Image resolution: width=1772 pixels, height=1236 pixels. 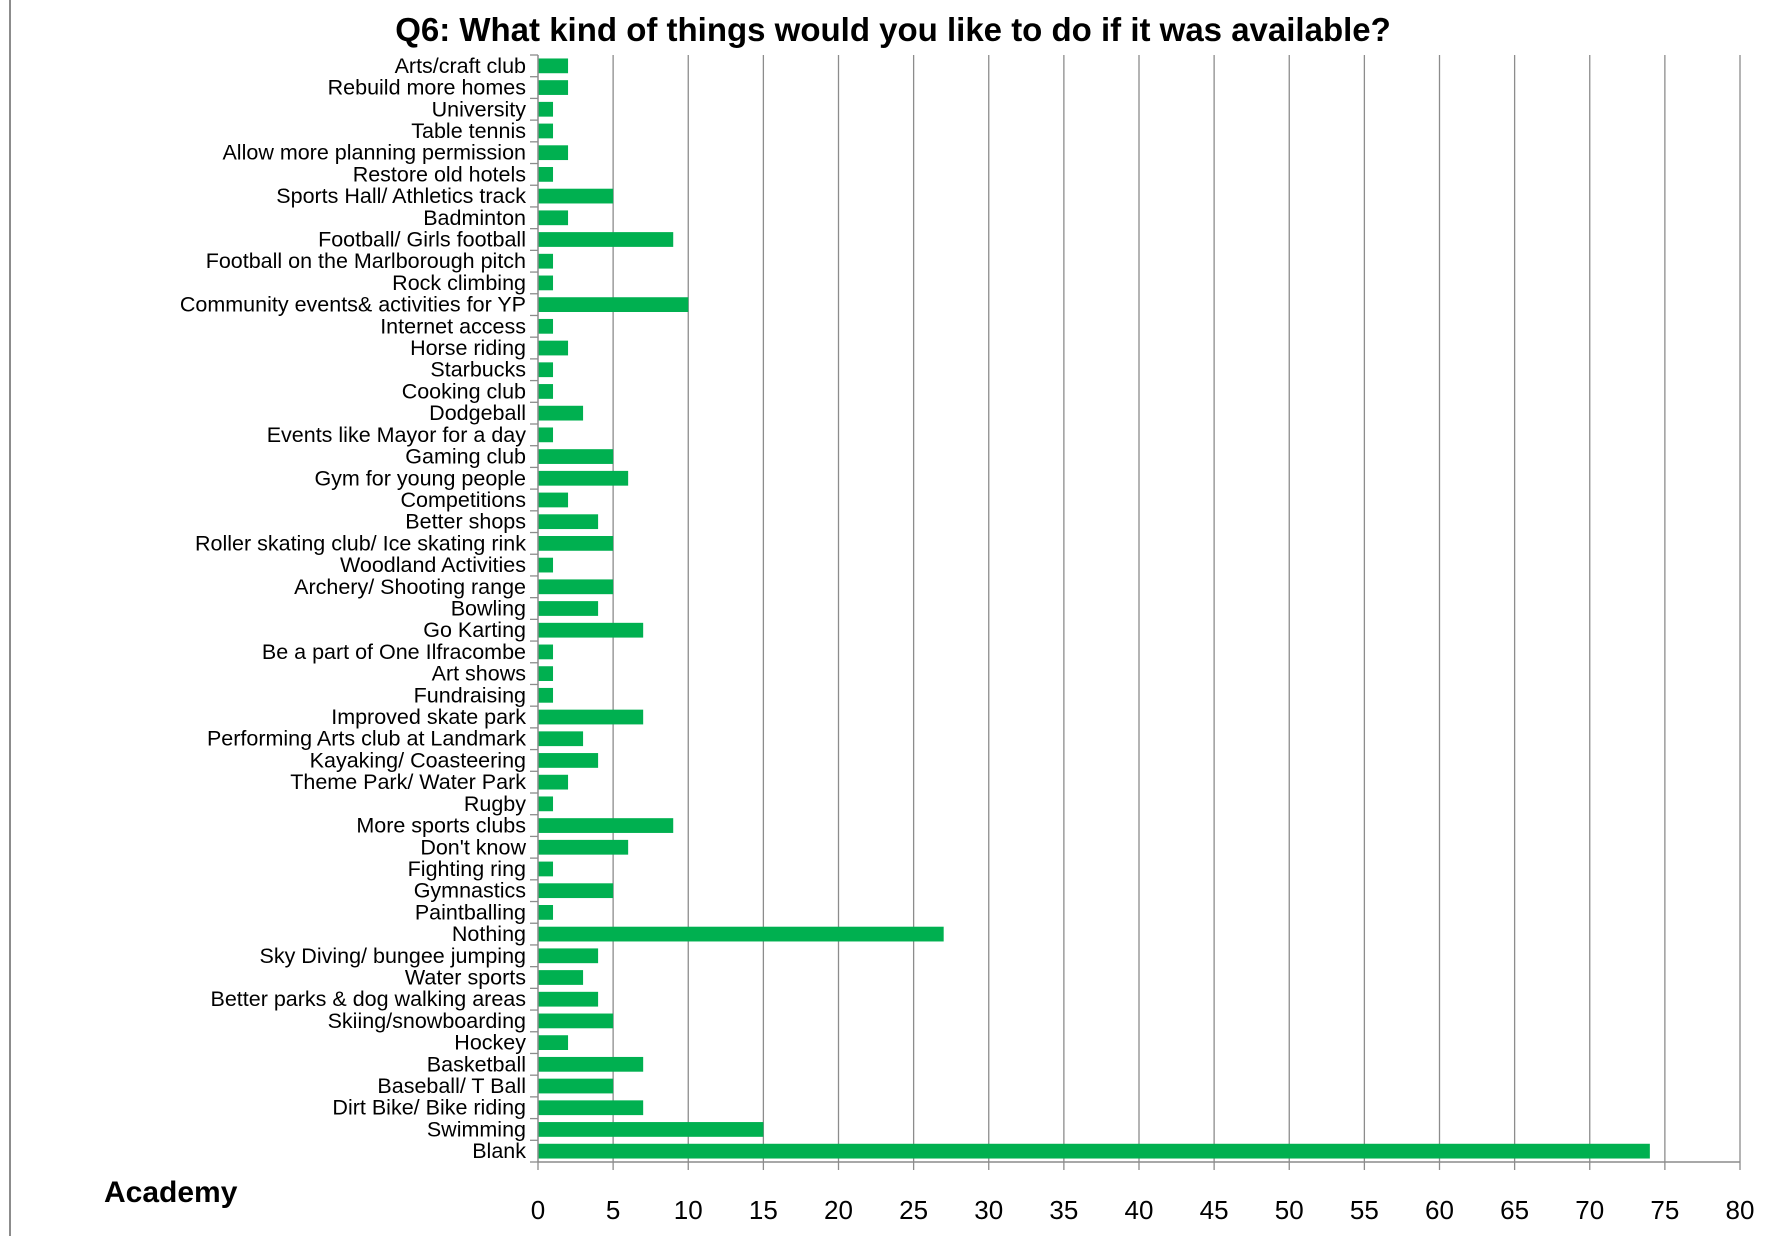 What do you see at coordinates (488, 609) in the screenshot?
I see `category-label: Bowling` at bounding box center [488, 609].